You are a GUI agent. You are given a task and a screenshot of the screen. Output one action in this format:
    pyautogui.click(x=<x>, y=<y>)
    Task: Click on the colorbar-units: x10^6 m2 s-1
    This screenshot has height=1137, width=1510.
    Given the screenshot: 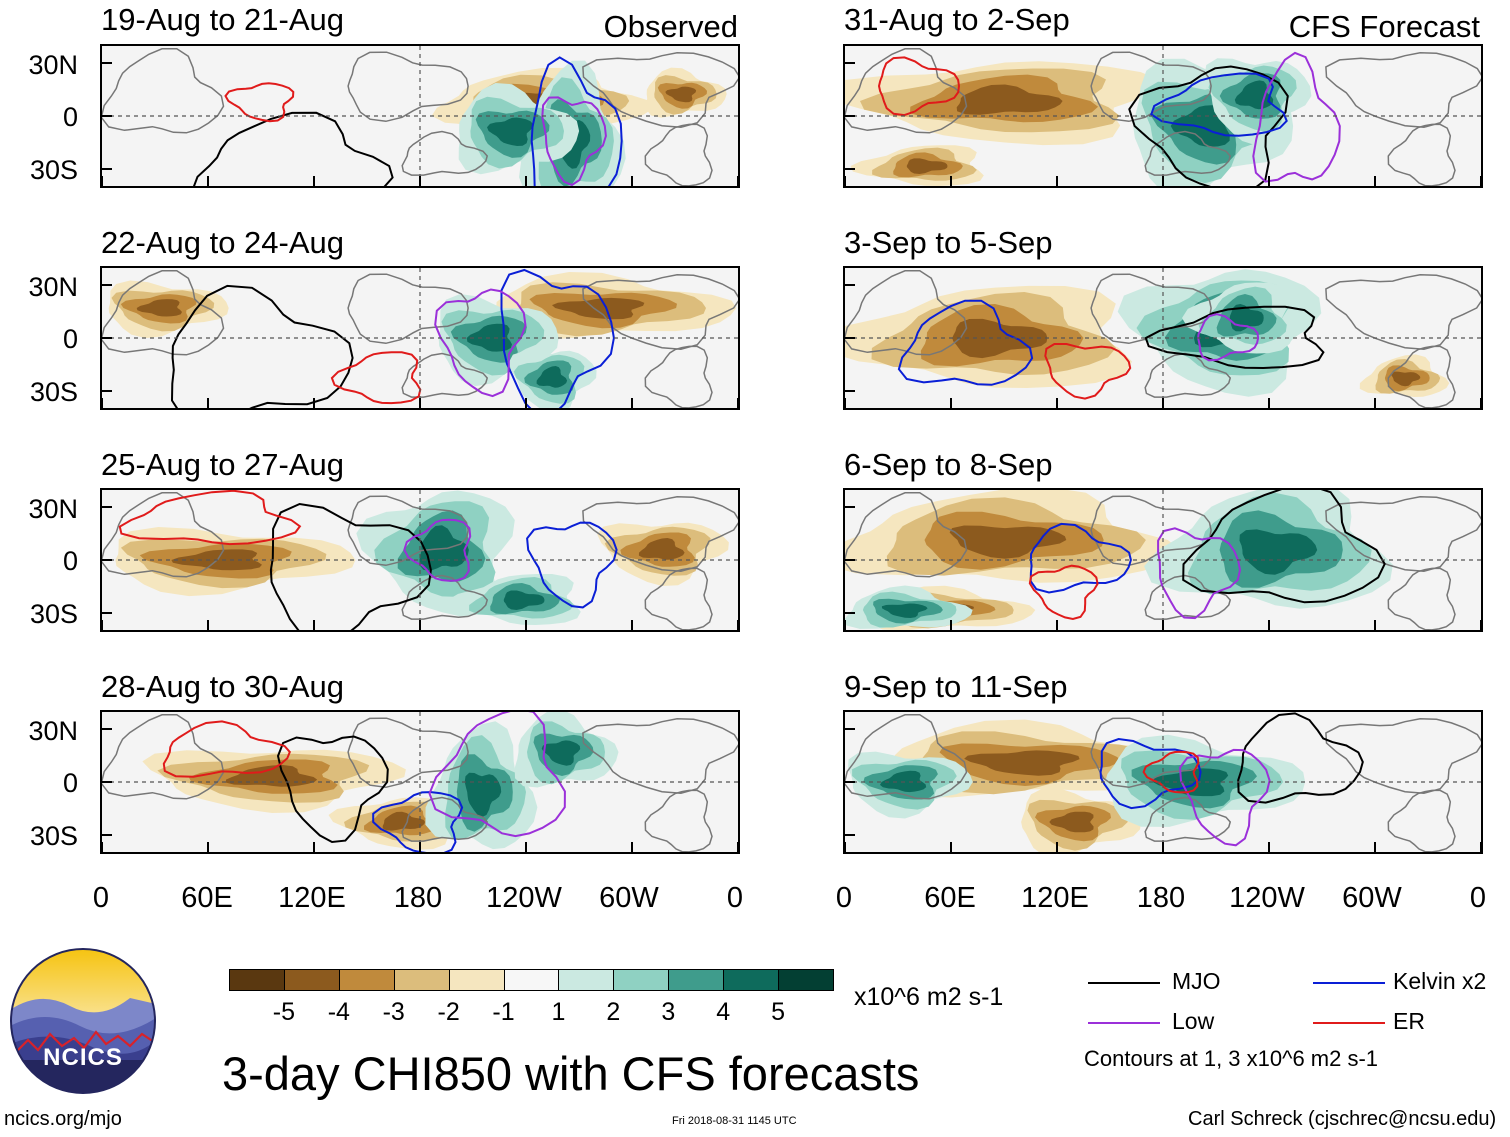 What is the action you would take?
    pyautogui.click(x=929, y=997)
    